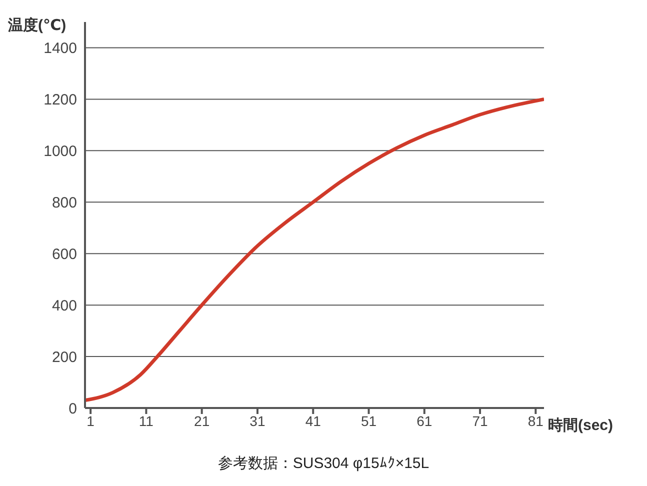 This screenshot has height=486, width=647. Describe the element at coordinates (60, 49) in the screenshot. I see `y-tick-label: 1400` at that location.